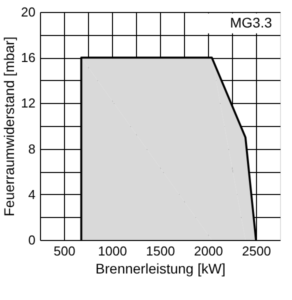 The height and width of the screenshot is (300, 292). I want to click on y-tick-label: 20, so click(28, 12).